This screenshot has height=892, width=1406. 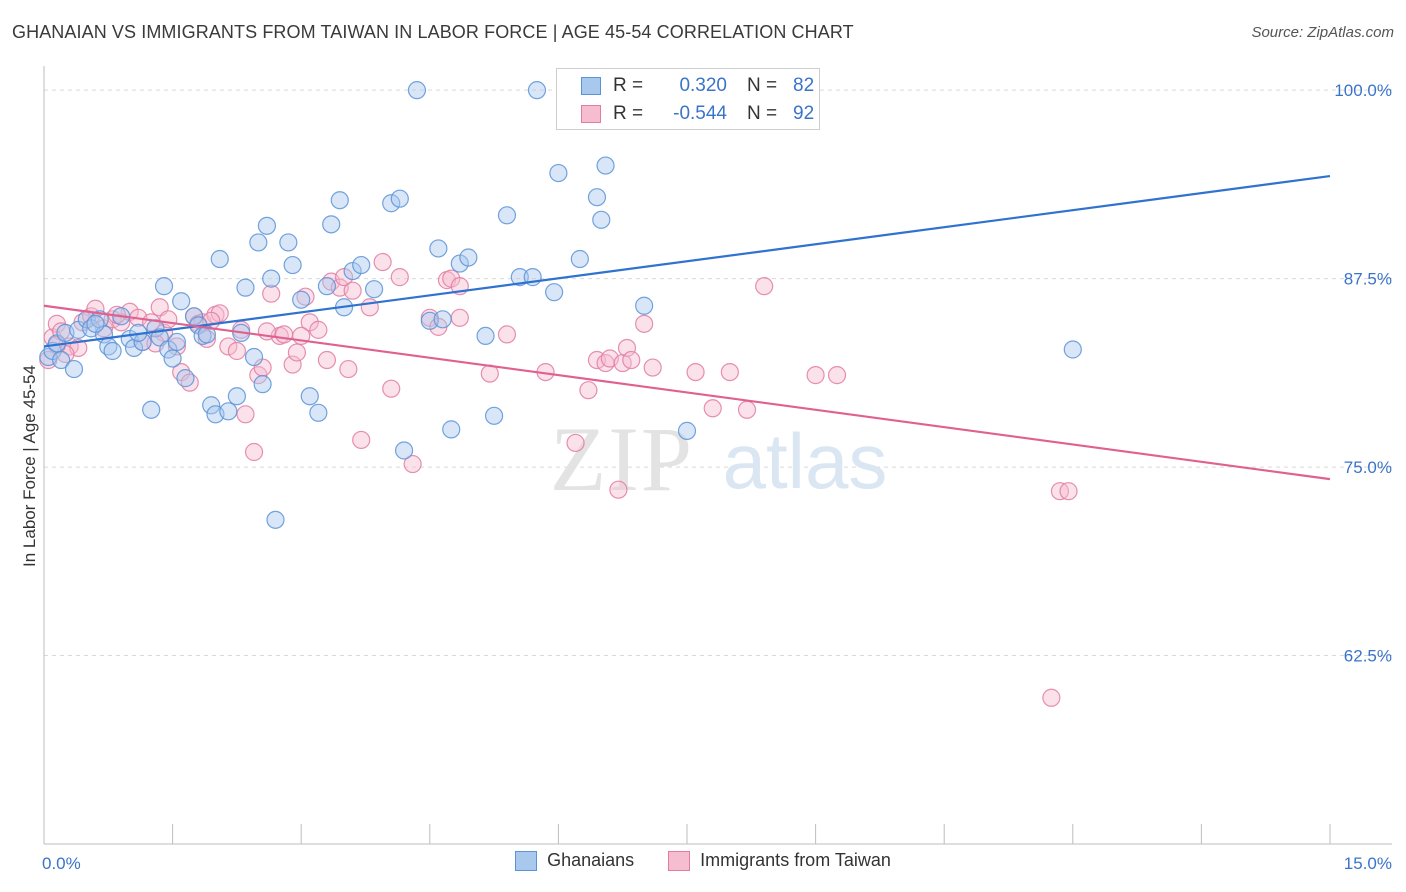 What do you see at coordinates (61, 863) in the screenshot?
I see `x-tick-label: 0.0%` at bounding box center [61, 863].